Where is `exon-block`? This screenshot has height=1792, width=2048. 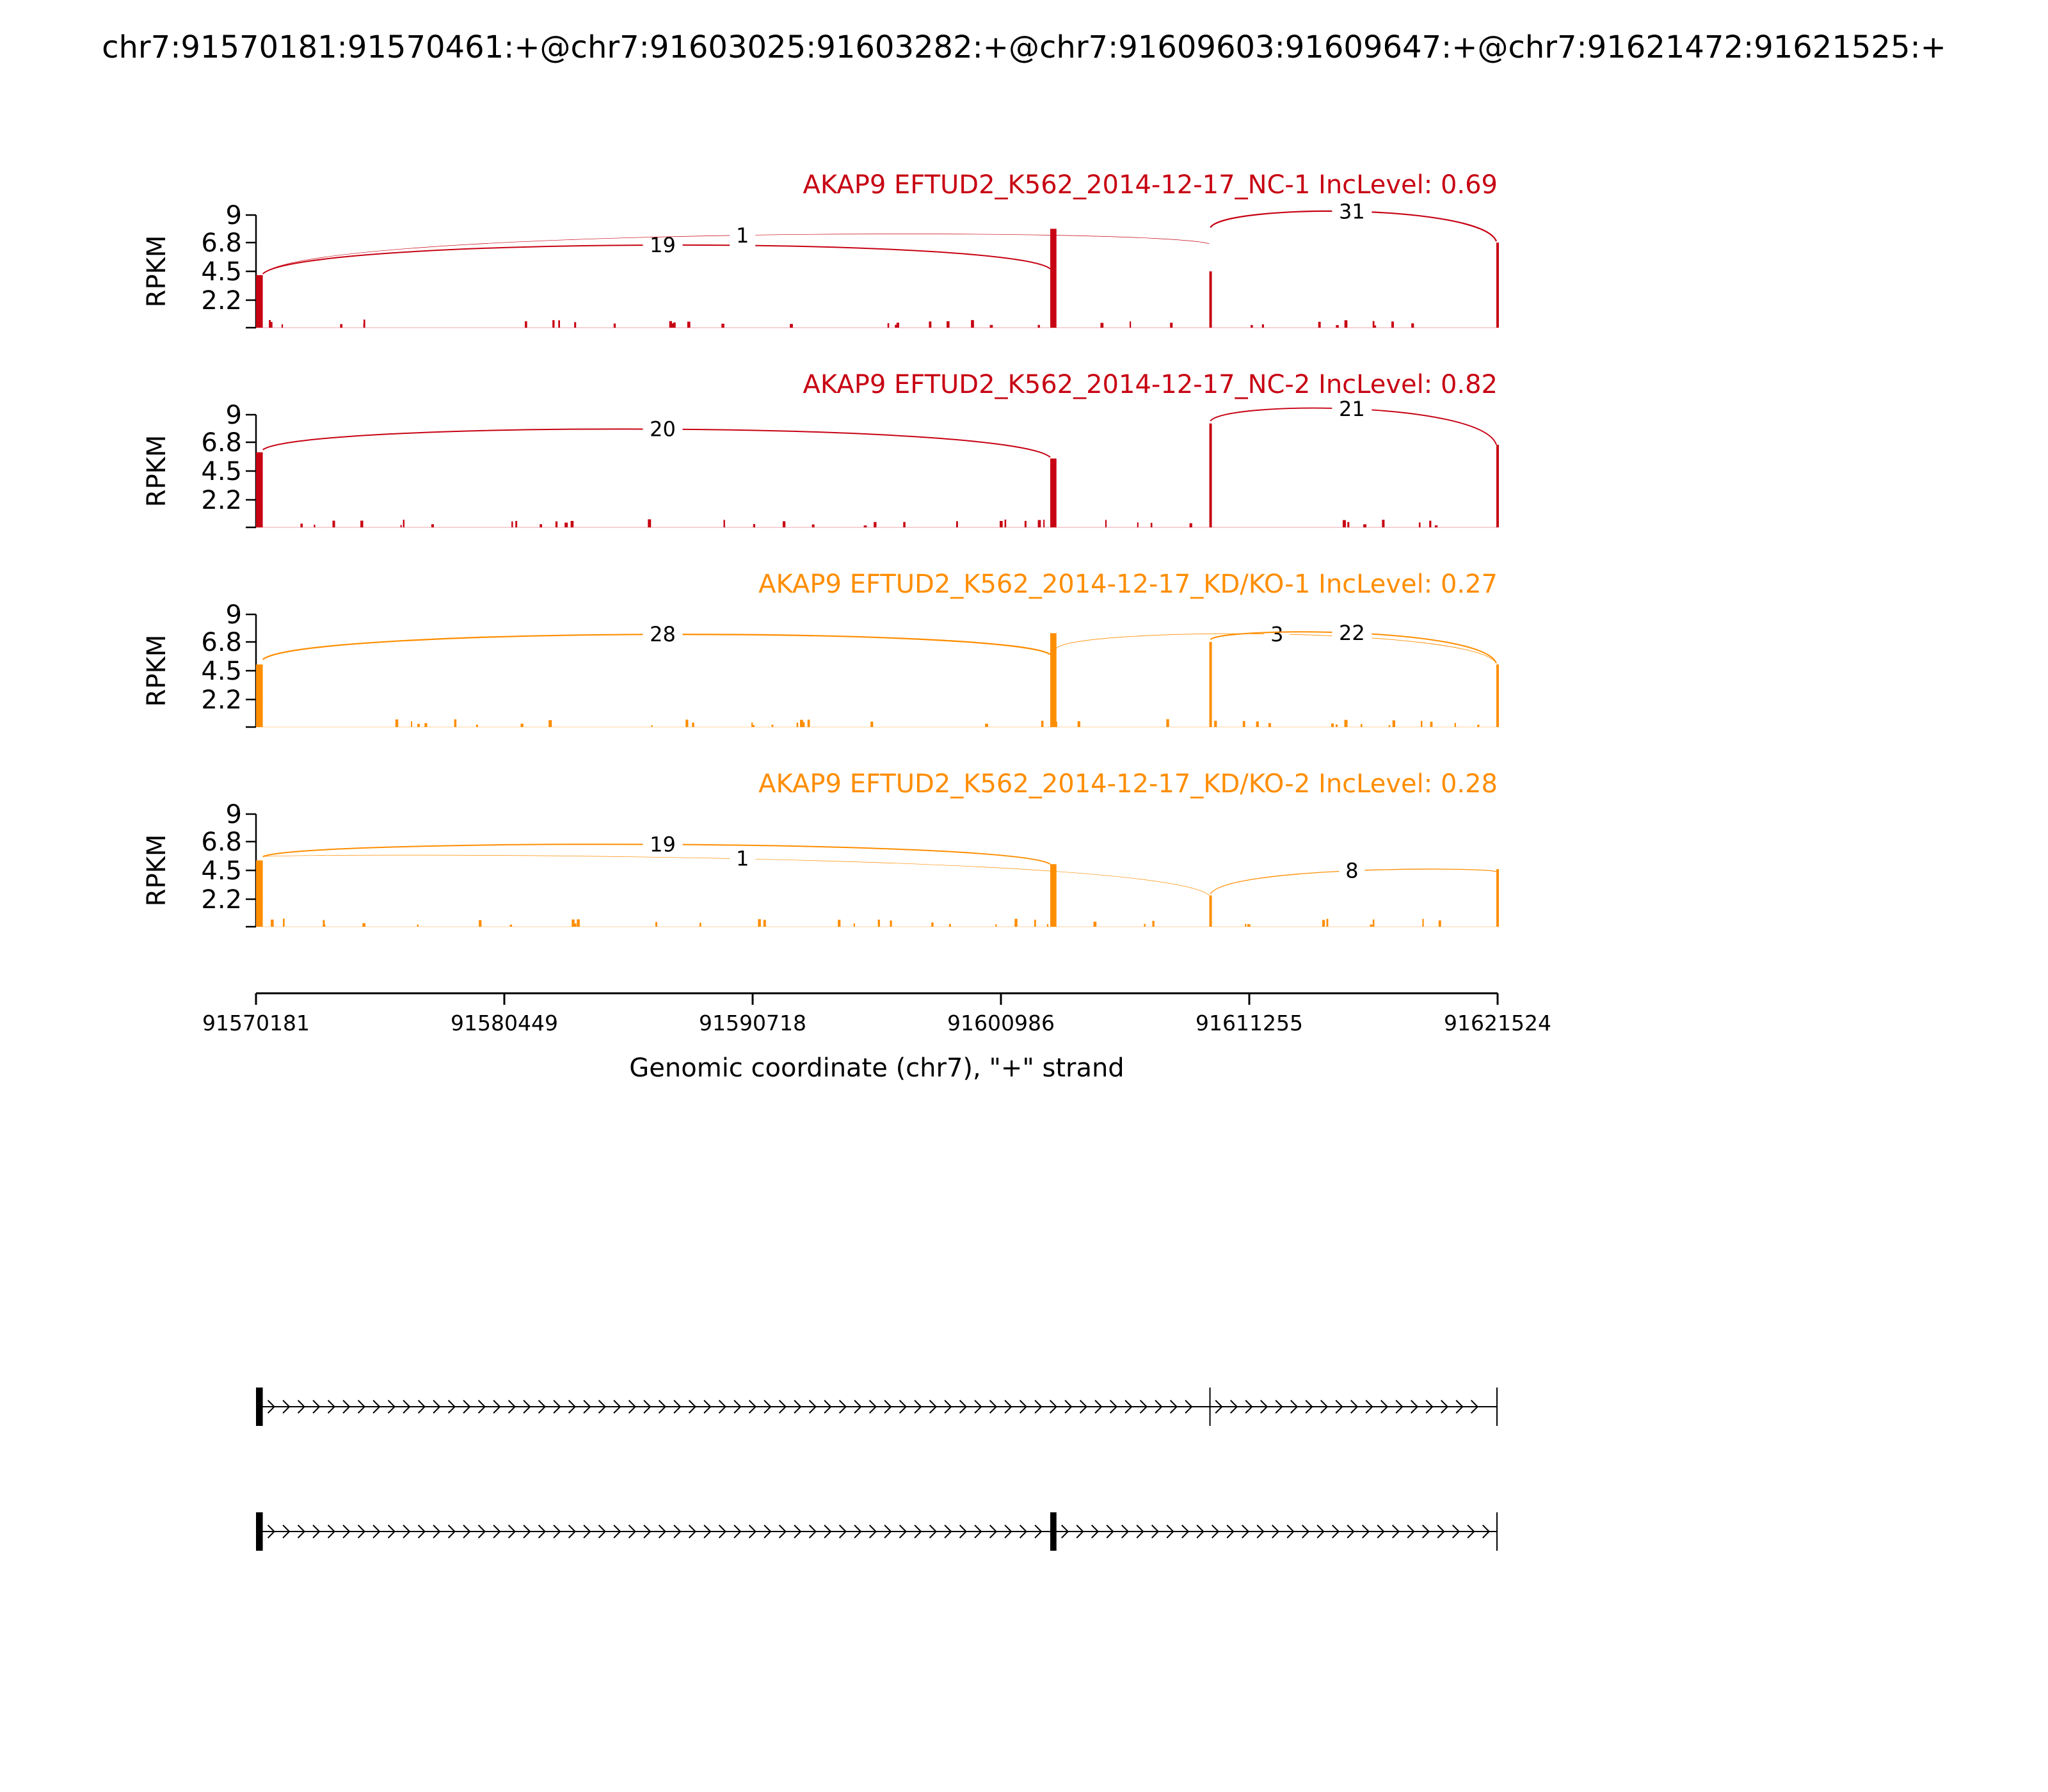 exon-block is located at coordinates (1497, 1531).